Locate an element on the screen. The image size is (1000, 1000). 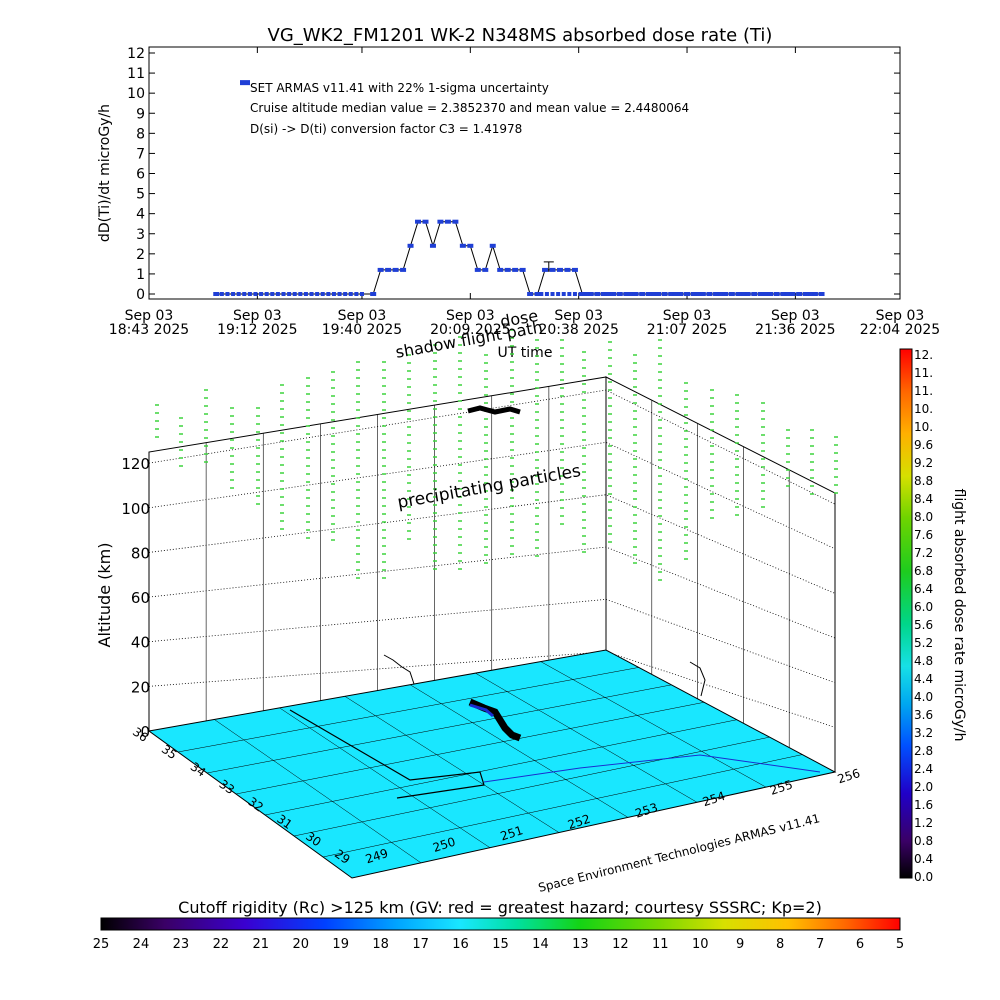
border-line-blue is located at coordinates (652, 768).